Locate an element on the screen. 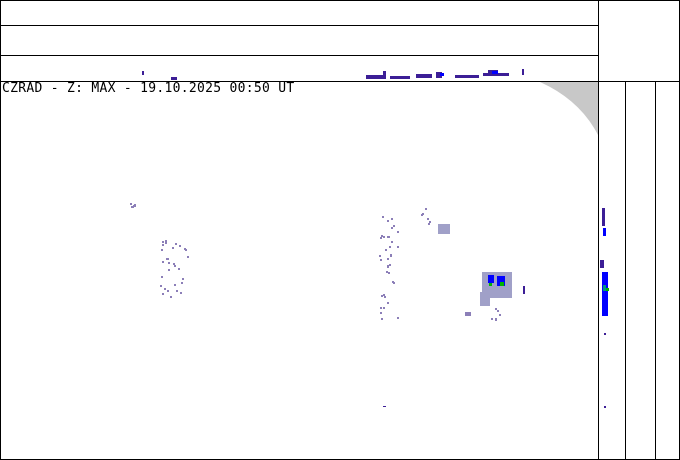 The image size is (680, 460). no-coverage-area is located at coordinates (569, 108).